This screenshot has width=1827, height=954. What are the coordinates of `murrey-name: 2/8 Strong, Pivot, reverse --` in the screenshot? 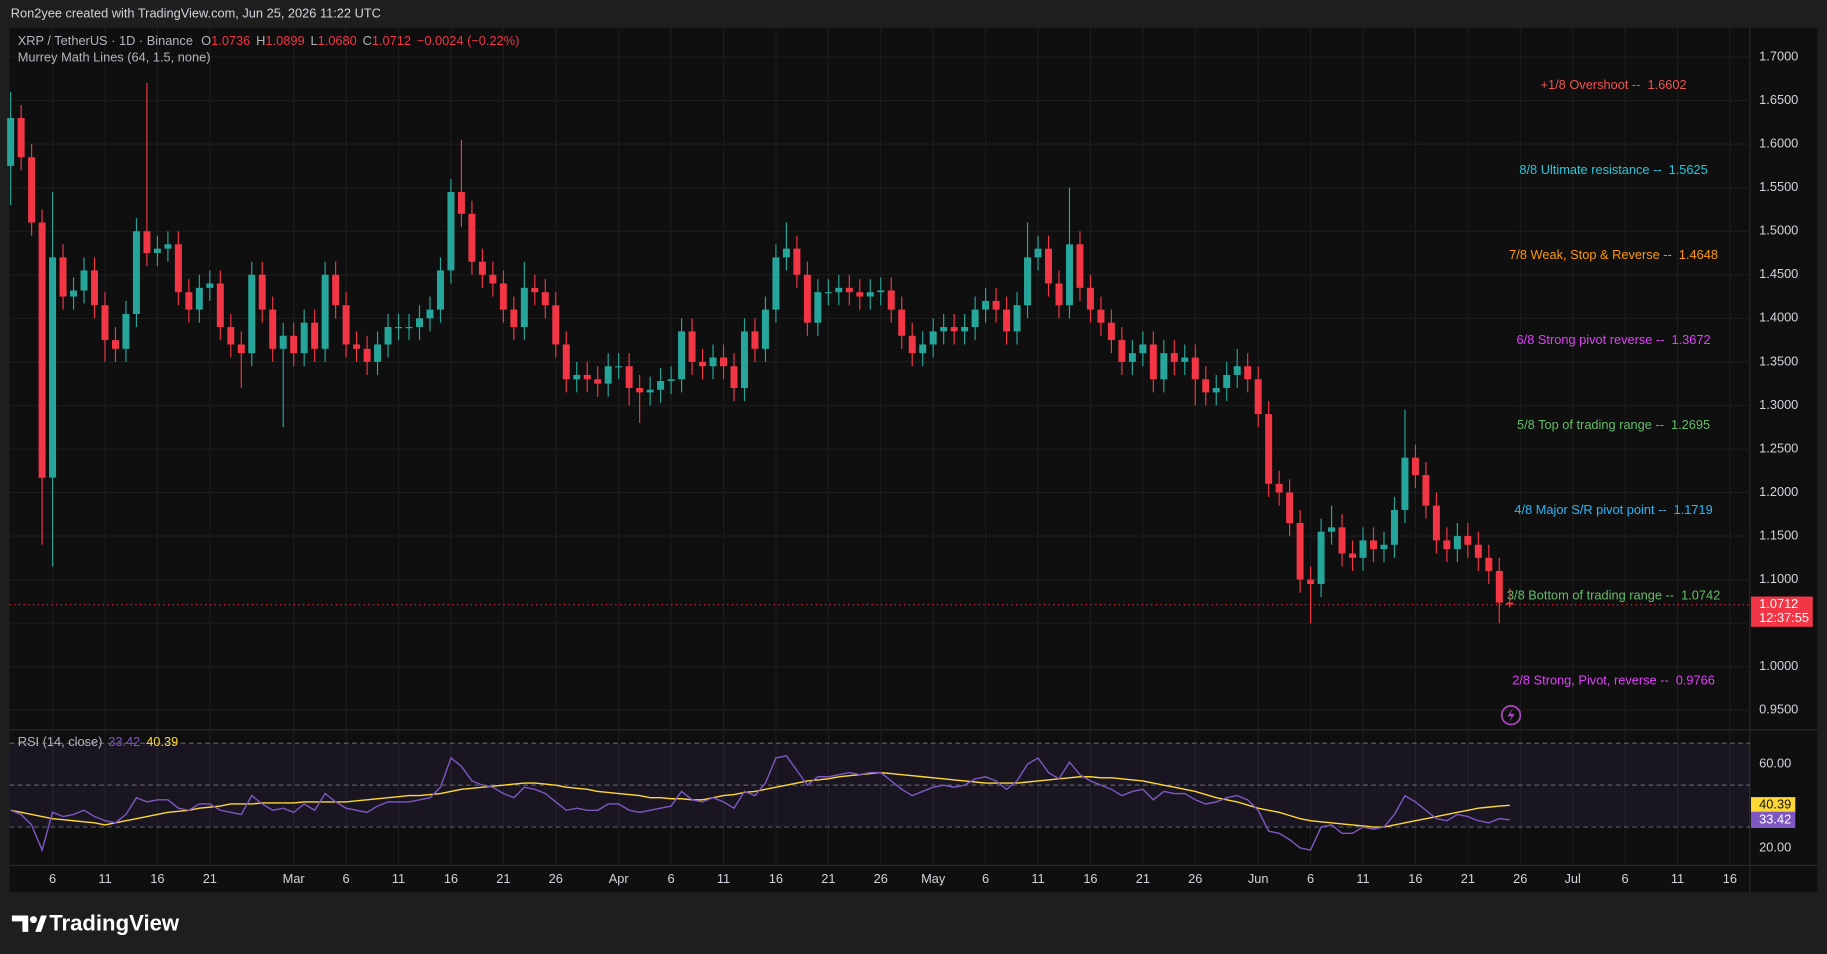 It's located at (1590, 680).